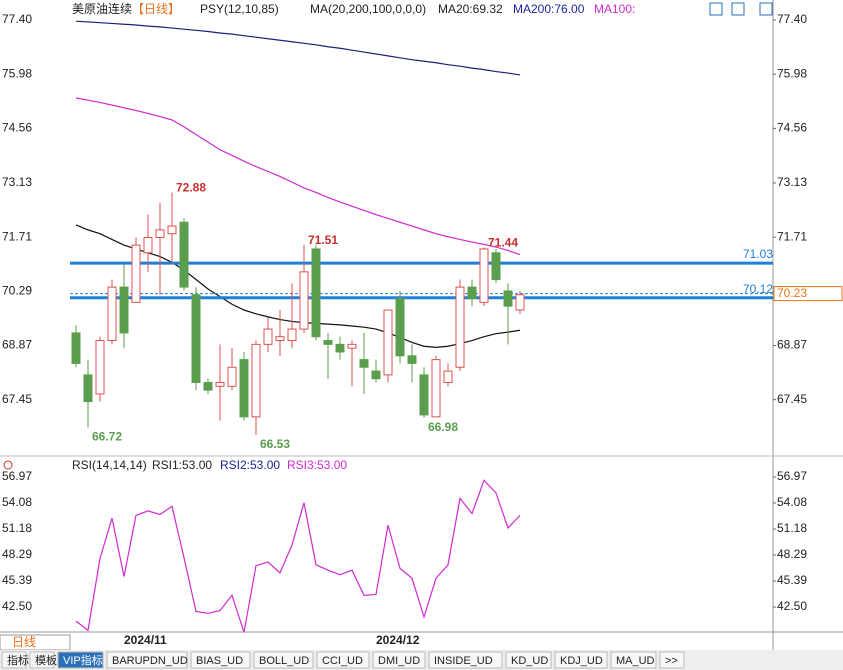  What do you see at coordinates (46, 660) in the screenshot?
I see `tab-label: 模板` at bounding box center [46, 660].